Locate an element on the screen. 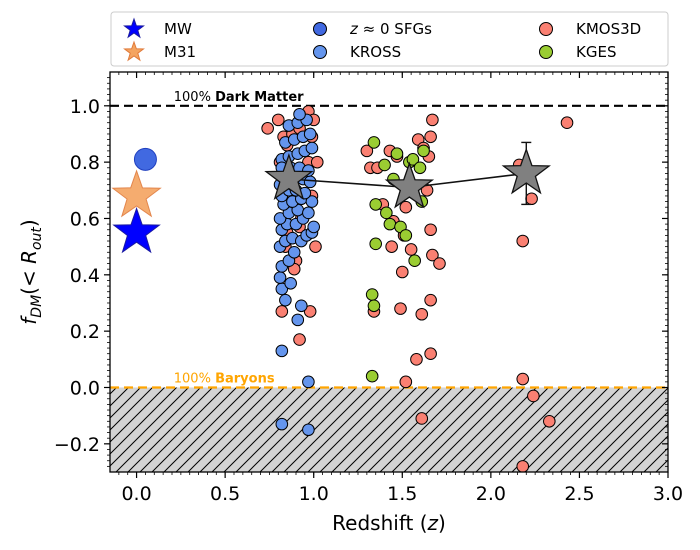 The width and height of the screenshot is (700, 550). y-tick-label: 0.6 is located at coordinates (85, 219).